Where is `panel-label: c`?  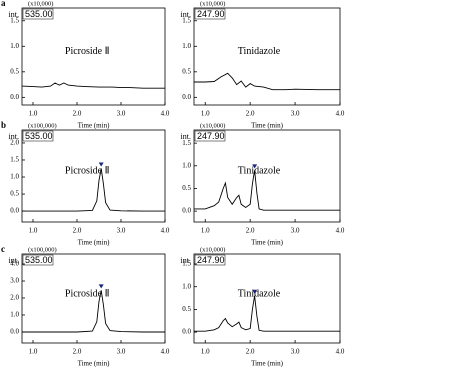 panel-label: c is located at coordinates (3, 249).